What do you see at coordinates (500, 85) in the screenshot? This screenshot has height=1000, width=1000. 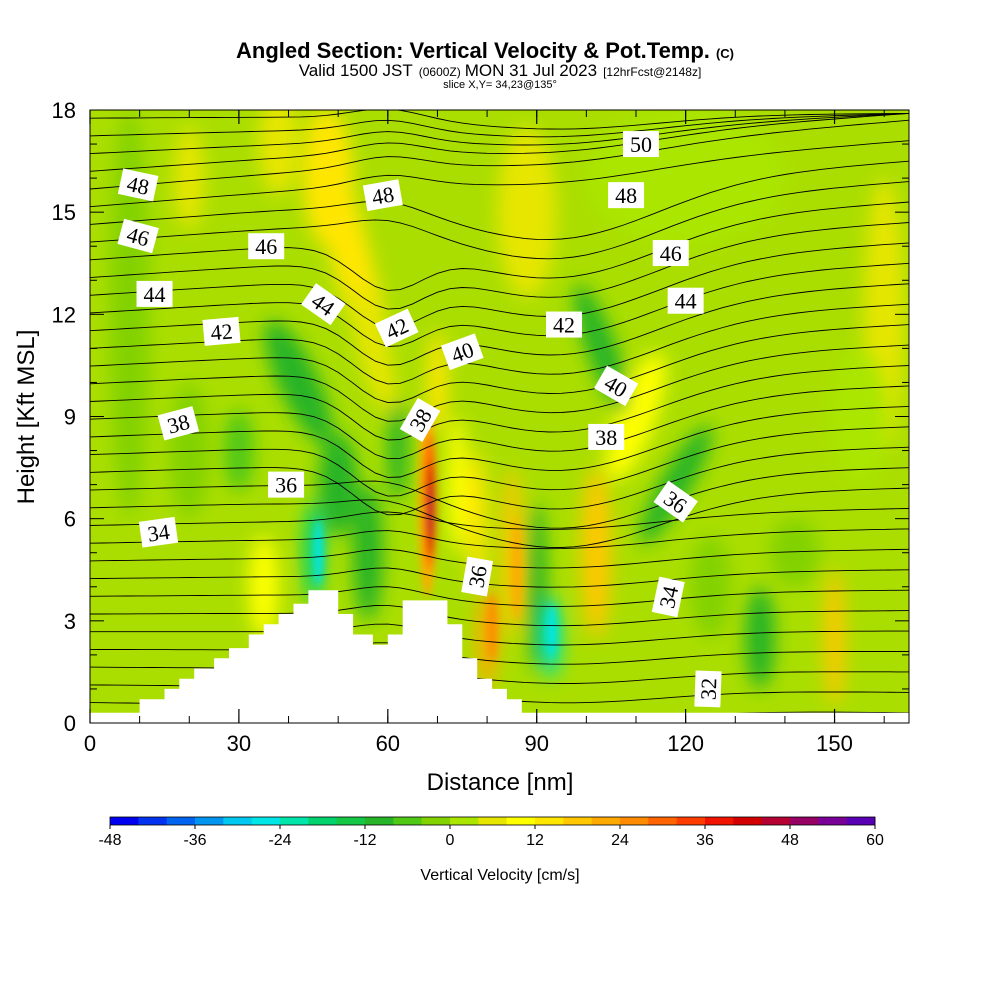 I see `slice-info: slice X,Y= 34,23@135°` at bounding box center [500, 85].